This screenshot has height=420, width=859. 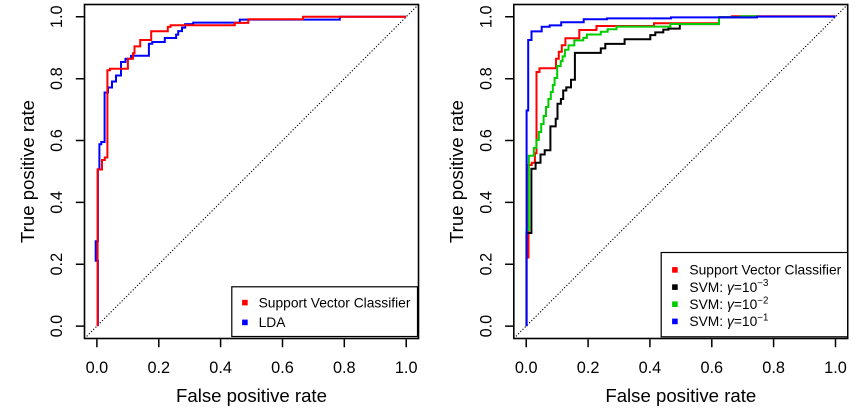 I want to click on svg-text: LDA, so click(x=273, y=322).